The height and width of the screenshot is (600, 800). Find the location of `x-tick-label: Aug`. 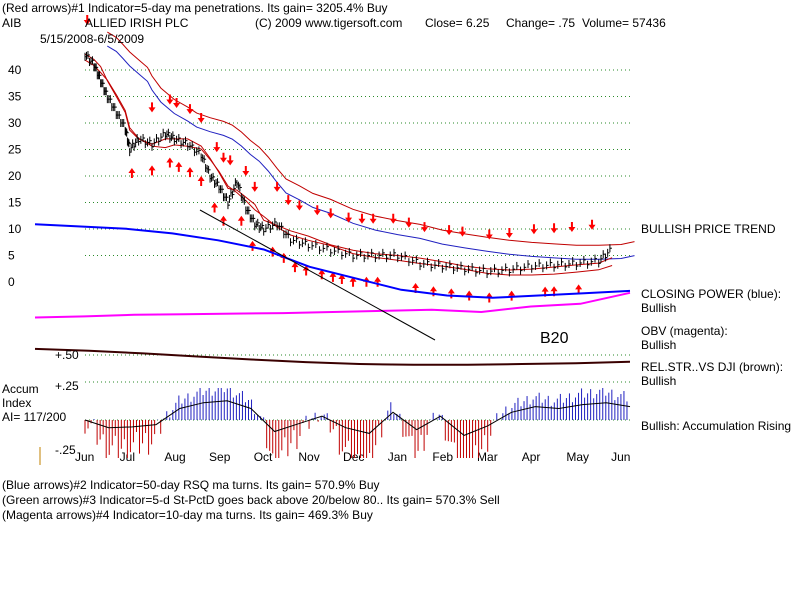

x-tick-label: Aug is located at coordinates (174, 457).